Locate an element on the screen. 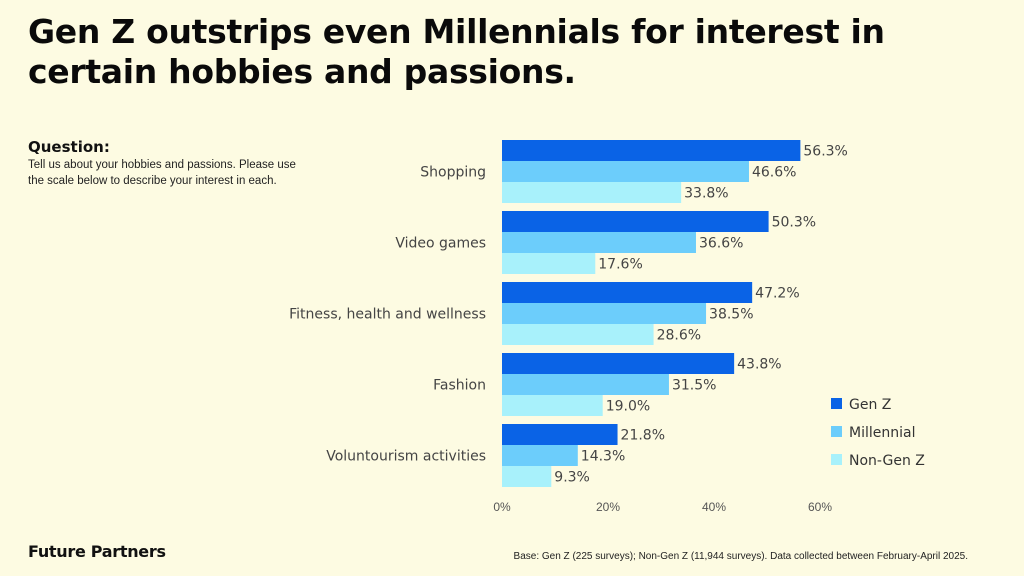 This screenshot has height=576, width=1024. value-label-millennial-voluntourism-activities: 14.3% is located at coordinates (603, 457).